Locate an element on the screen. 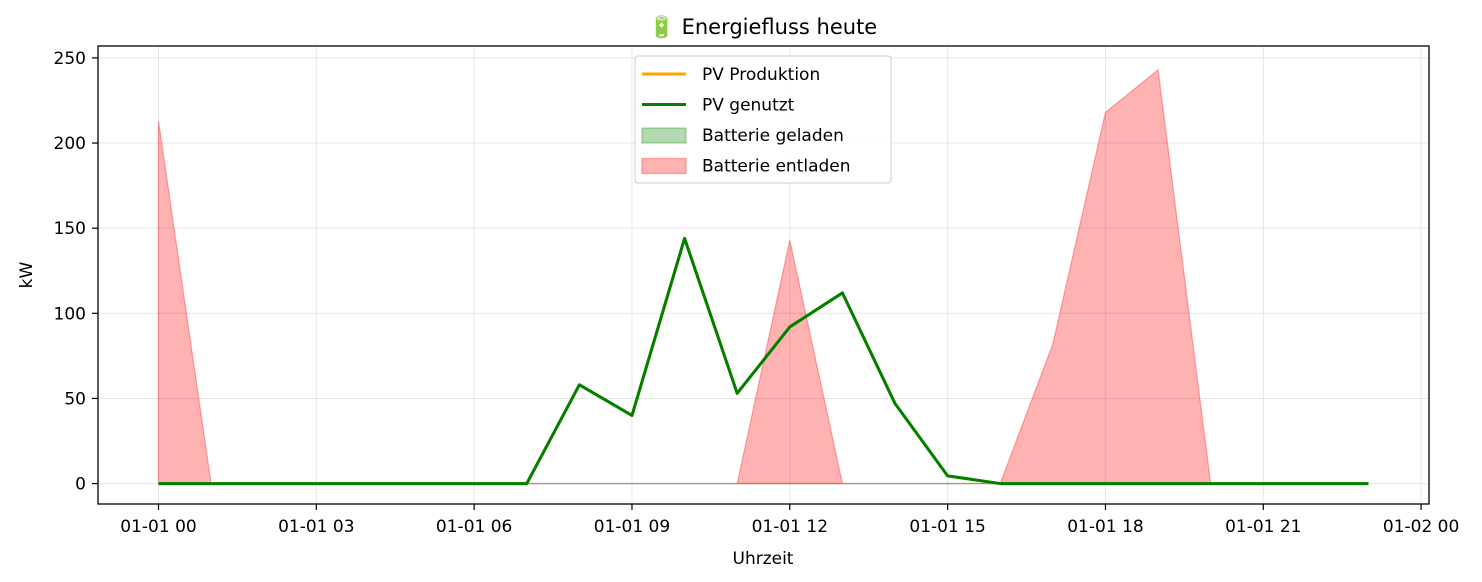  y-tick-label: 50 is located at coordinates (75, 399).